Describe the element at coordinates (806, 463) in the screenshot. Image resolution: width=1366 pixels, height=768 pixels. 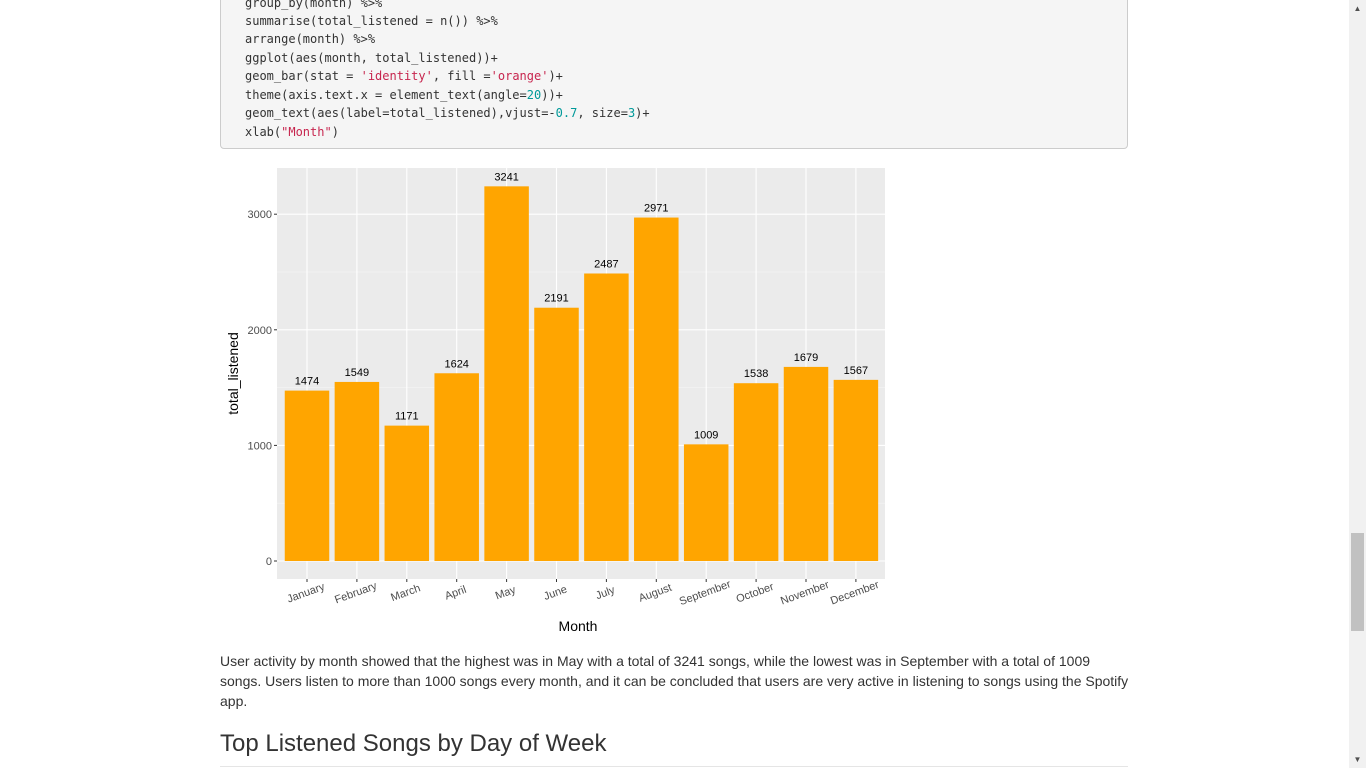
I see `bar-november` at that location.